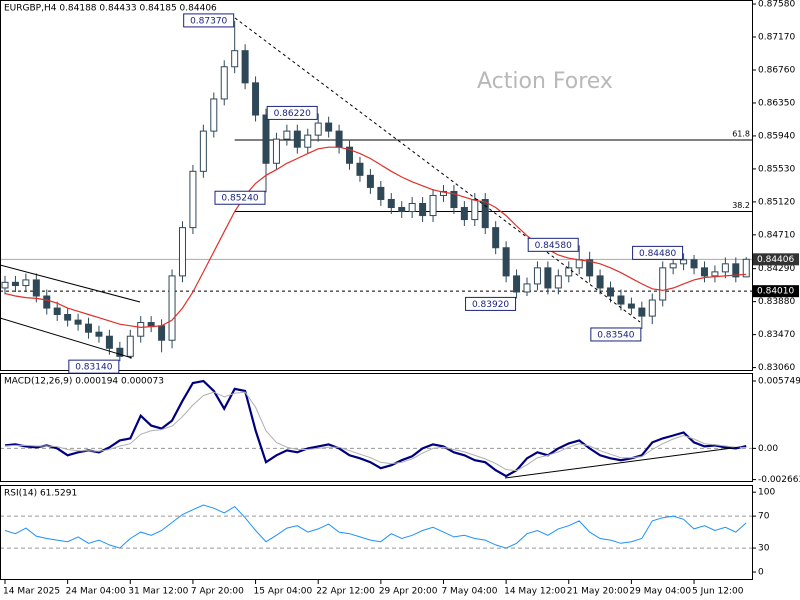 The image size is (800, 600). I want to click on channel-lower, so click(66, 338).